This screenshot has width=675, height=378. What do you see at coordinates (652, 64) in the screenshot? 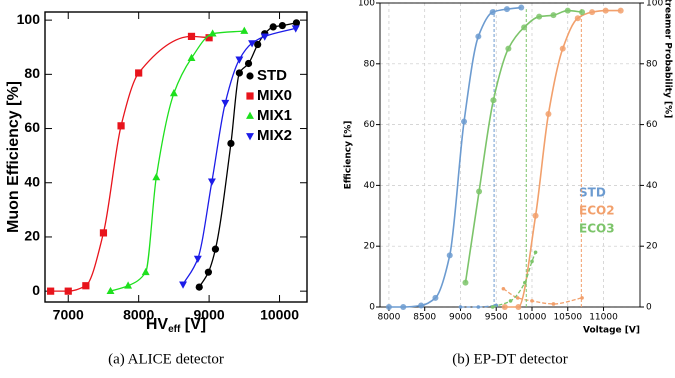
I see `y2-tick-label: 80` at bounding box center [652, 64].